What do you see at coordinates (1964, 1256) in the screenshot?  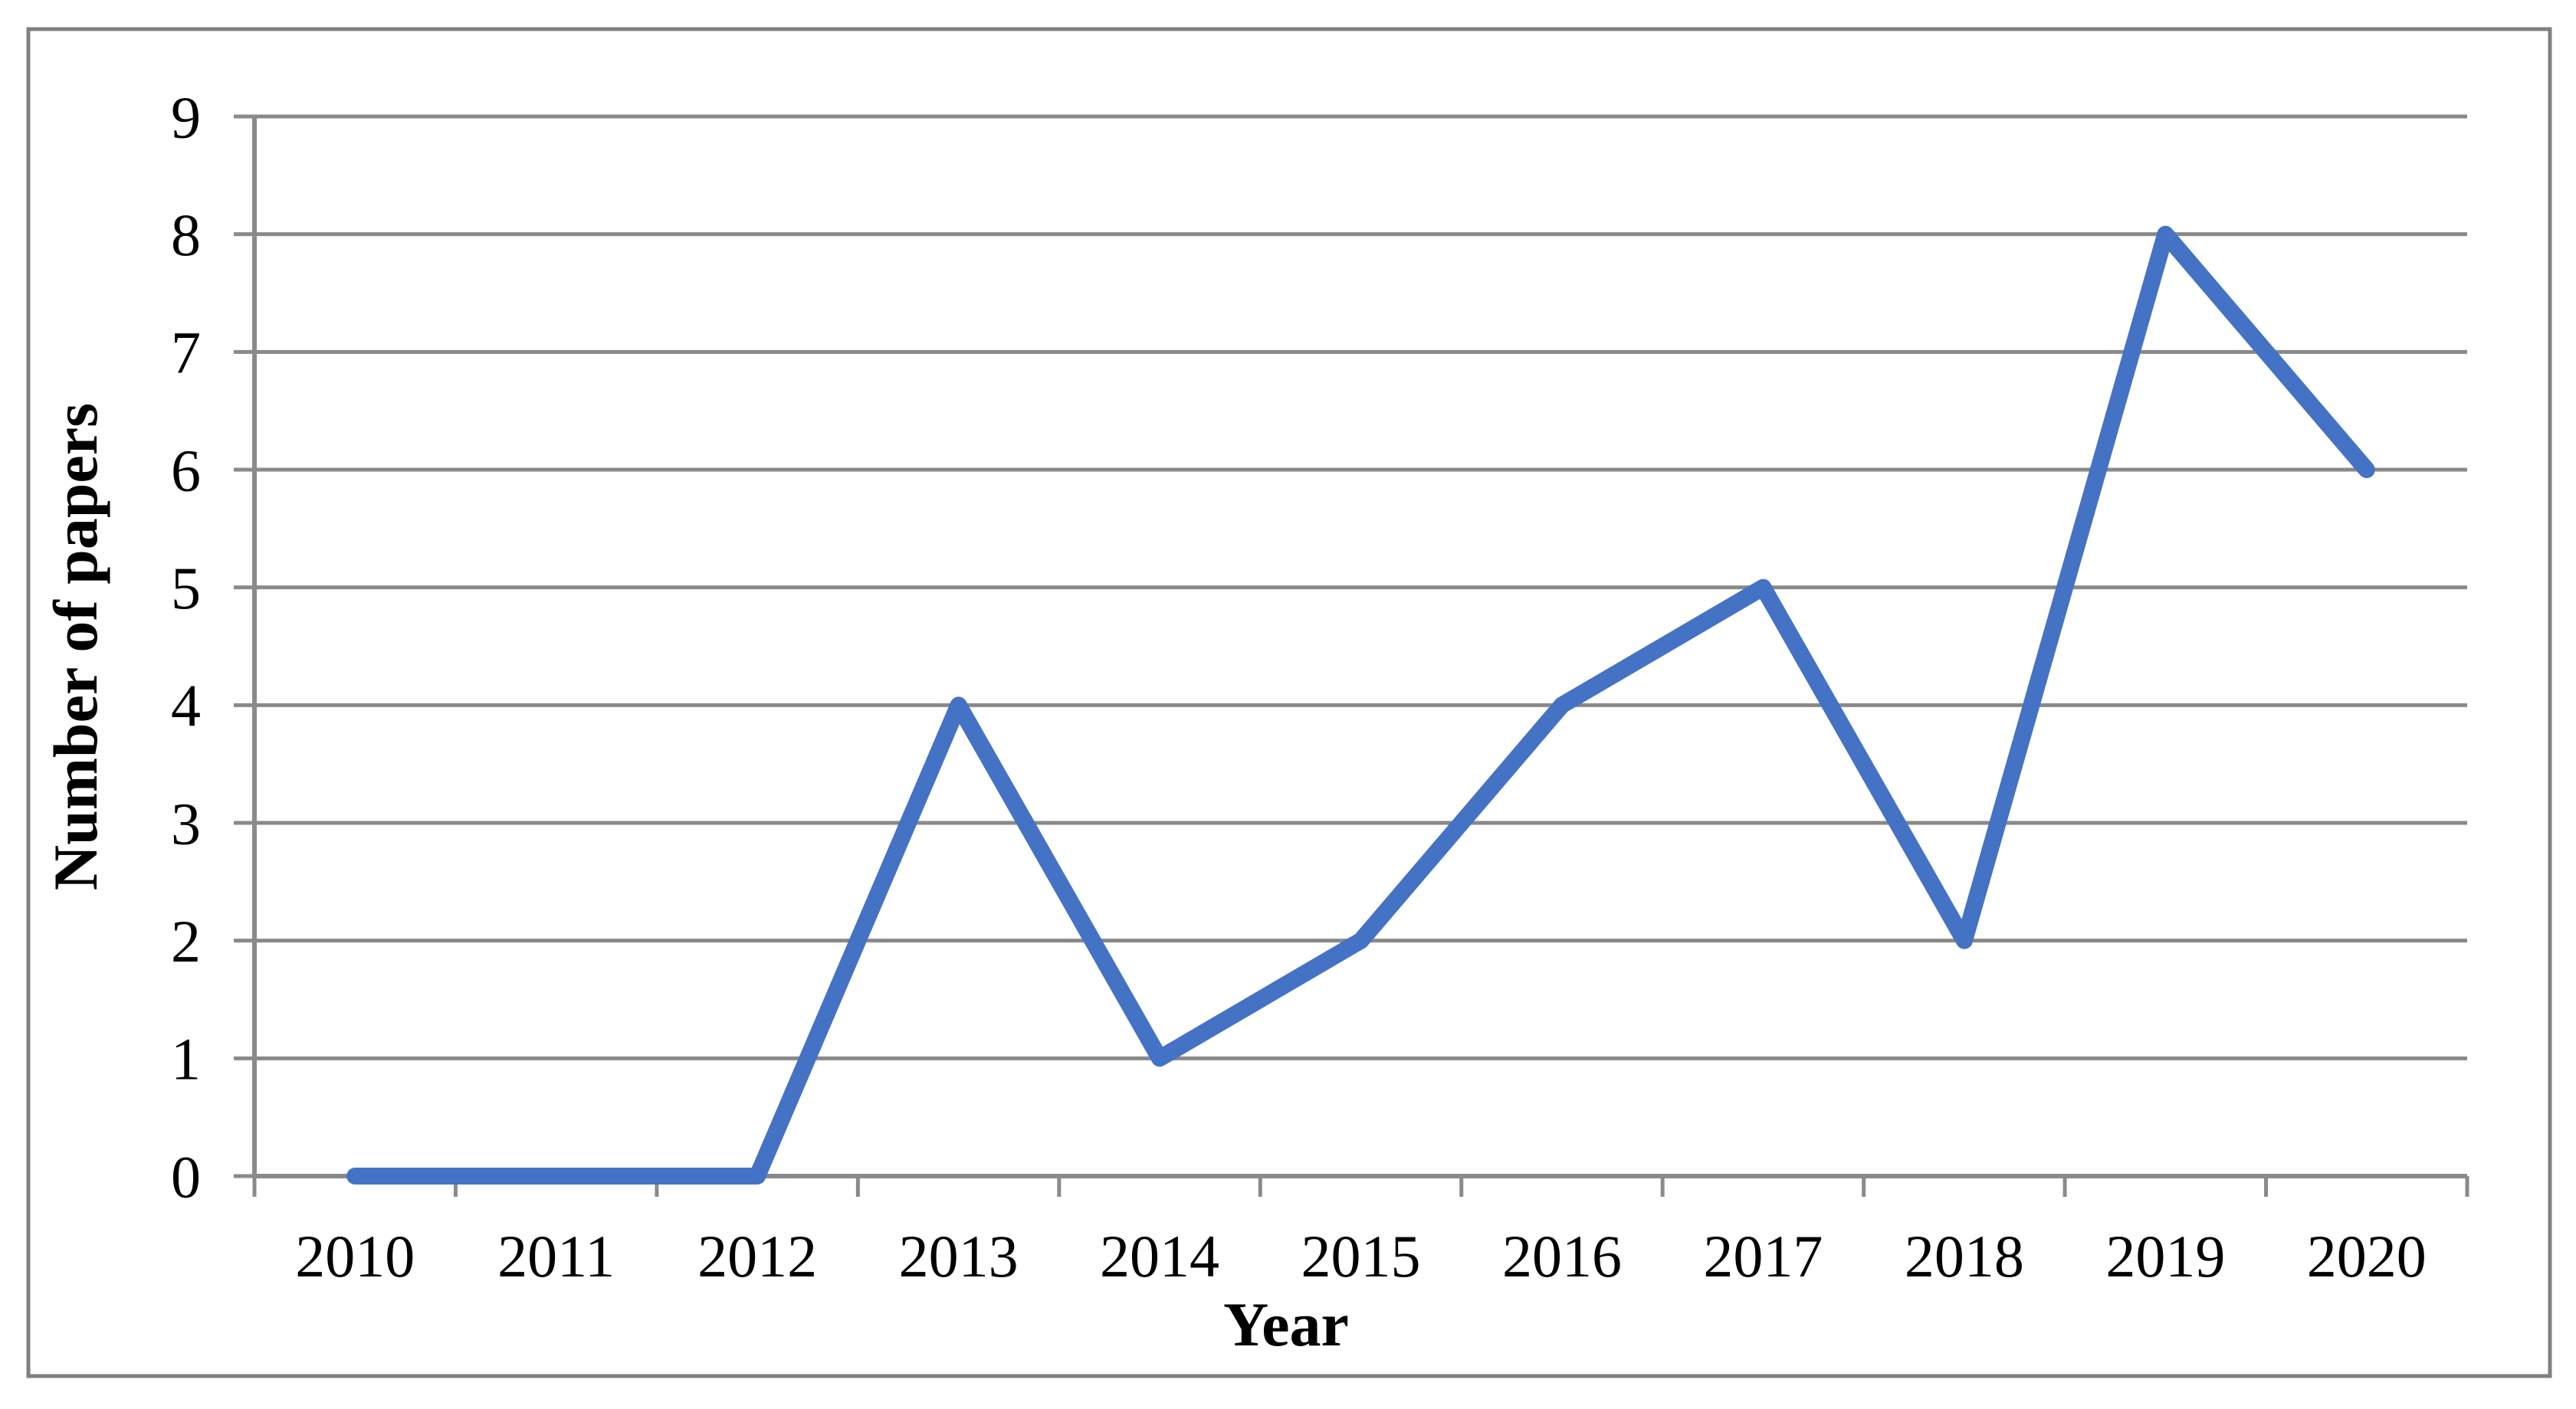 I see `x-tick-label-2018: 2018` at bounding box center [1964, 1256].